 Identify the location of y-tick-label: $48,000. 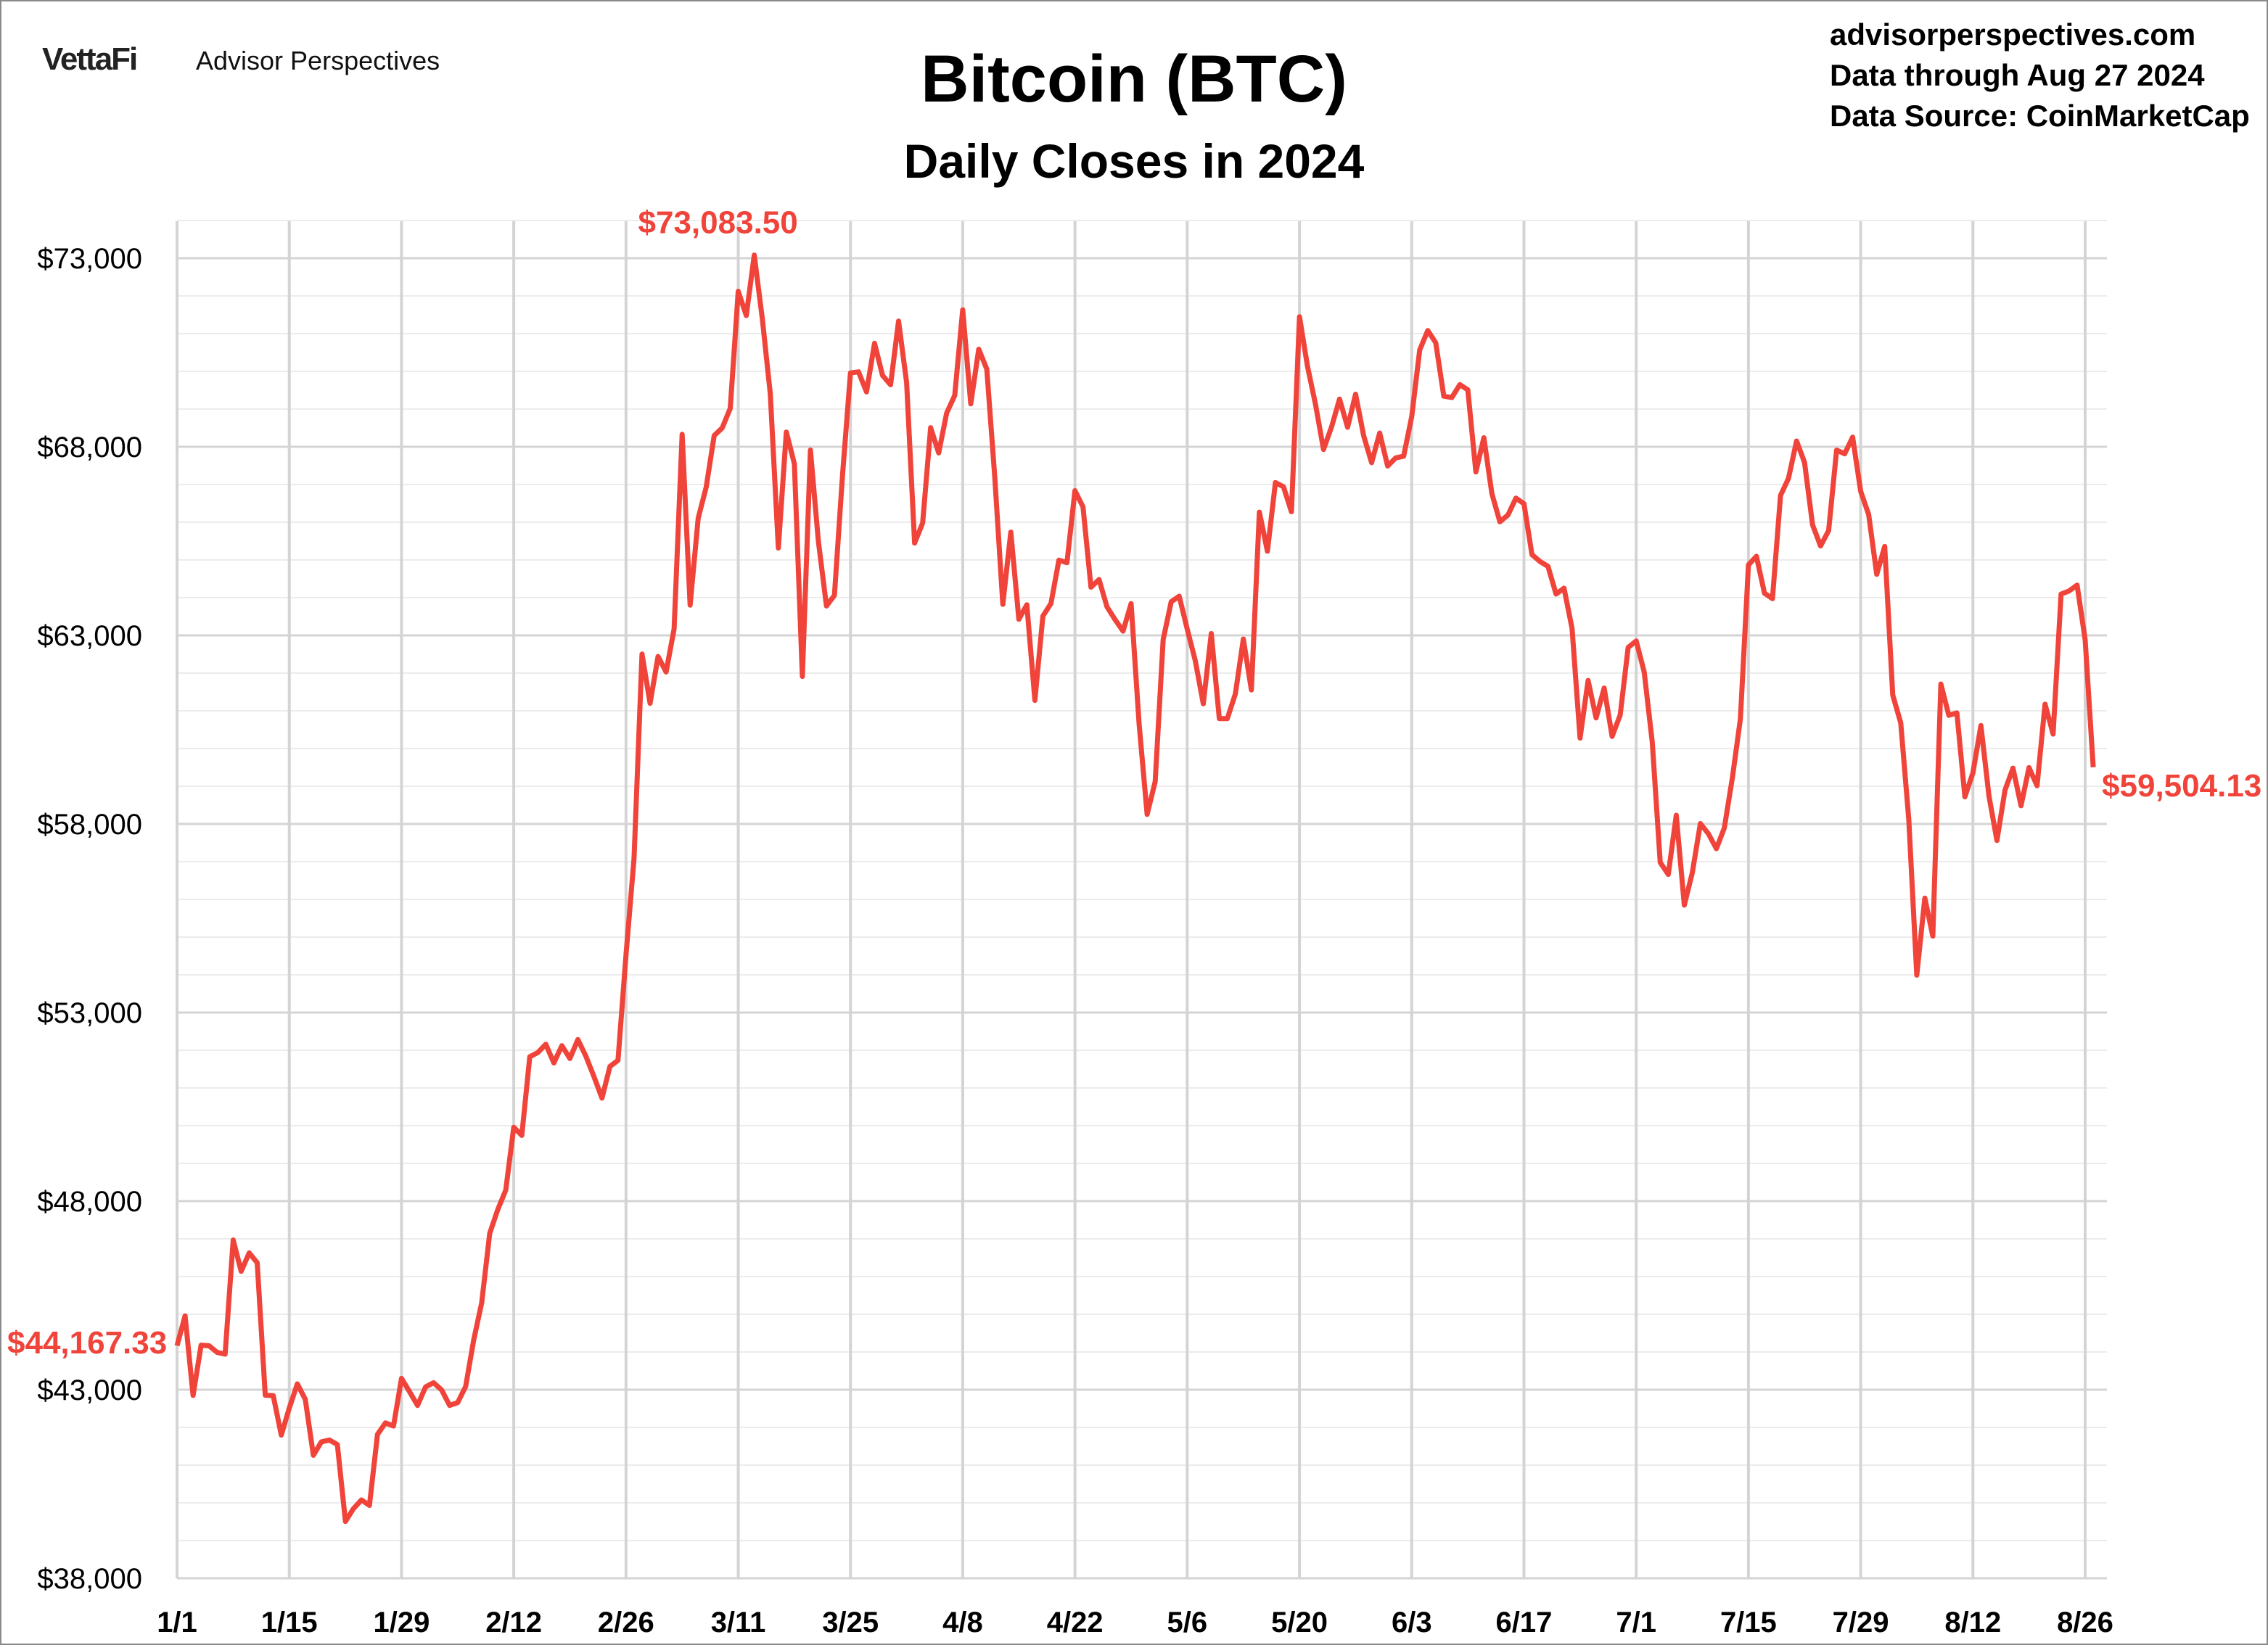
(89, 1202).